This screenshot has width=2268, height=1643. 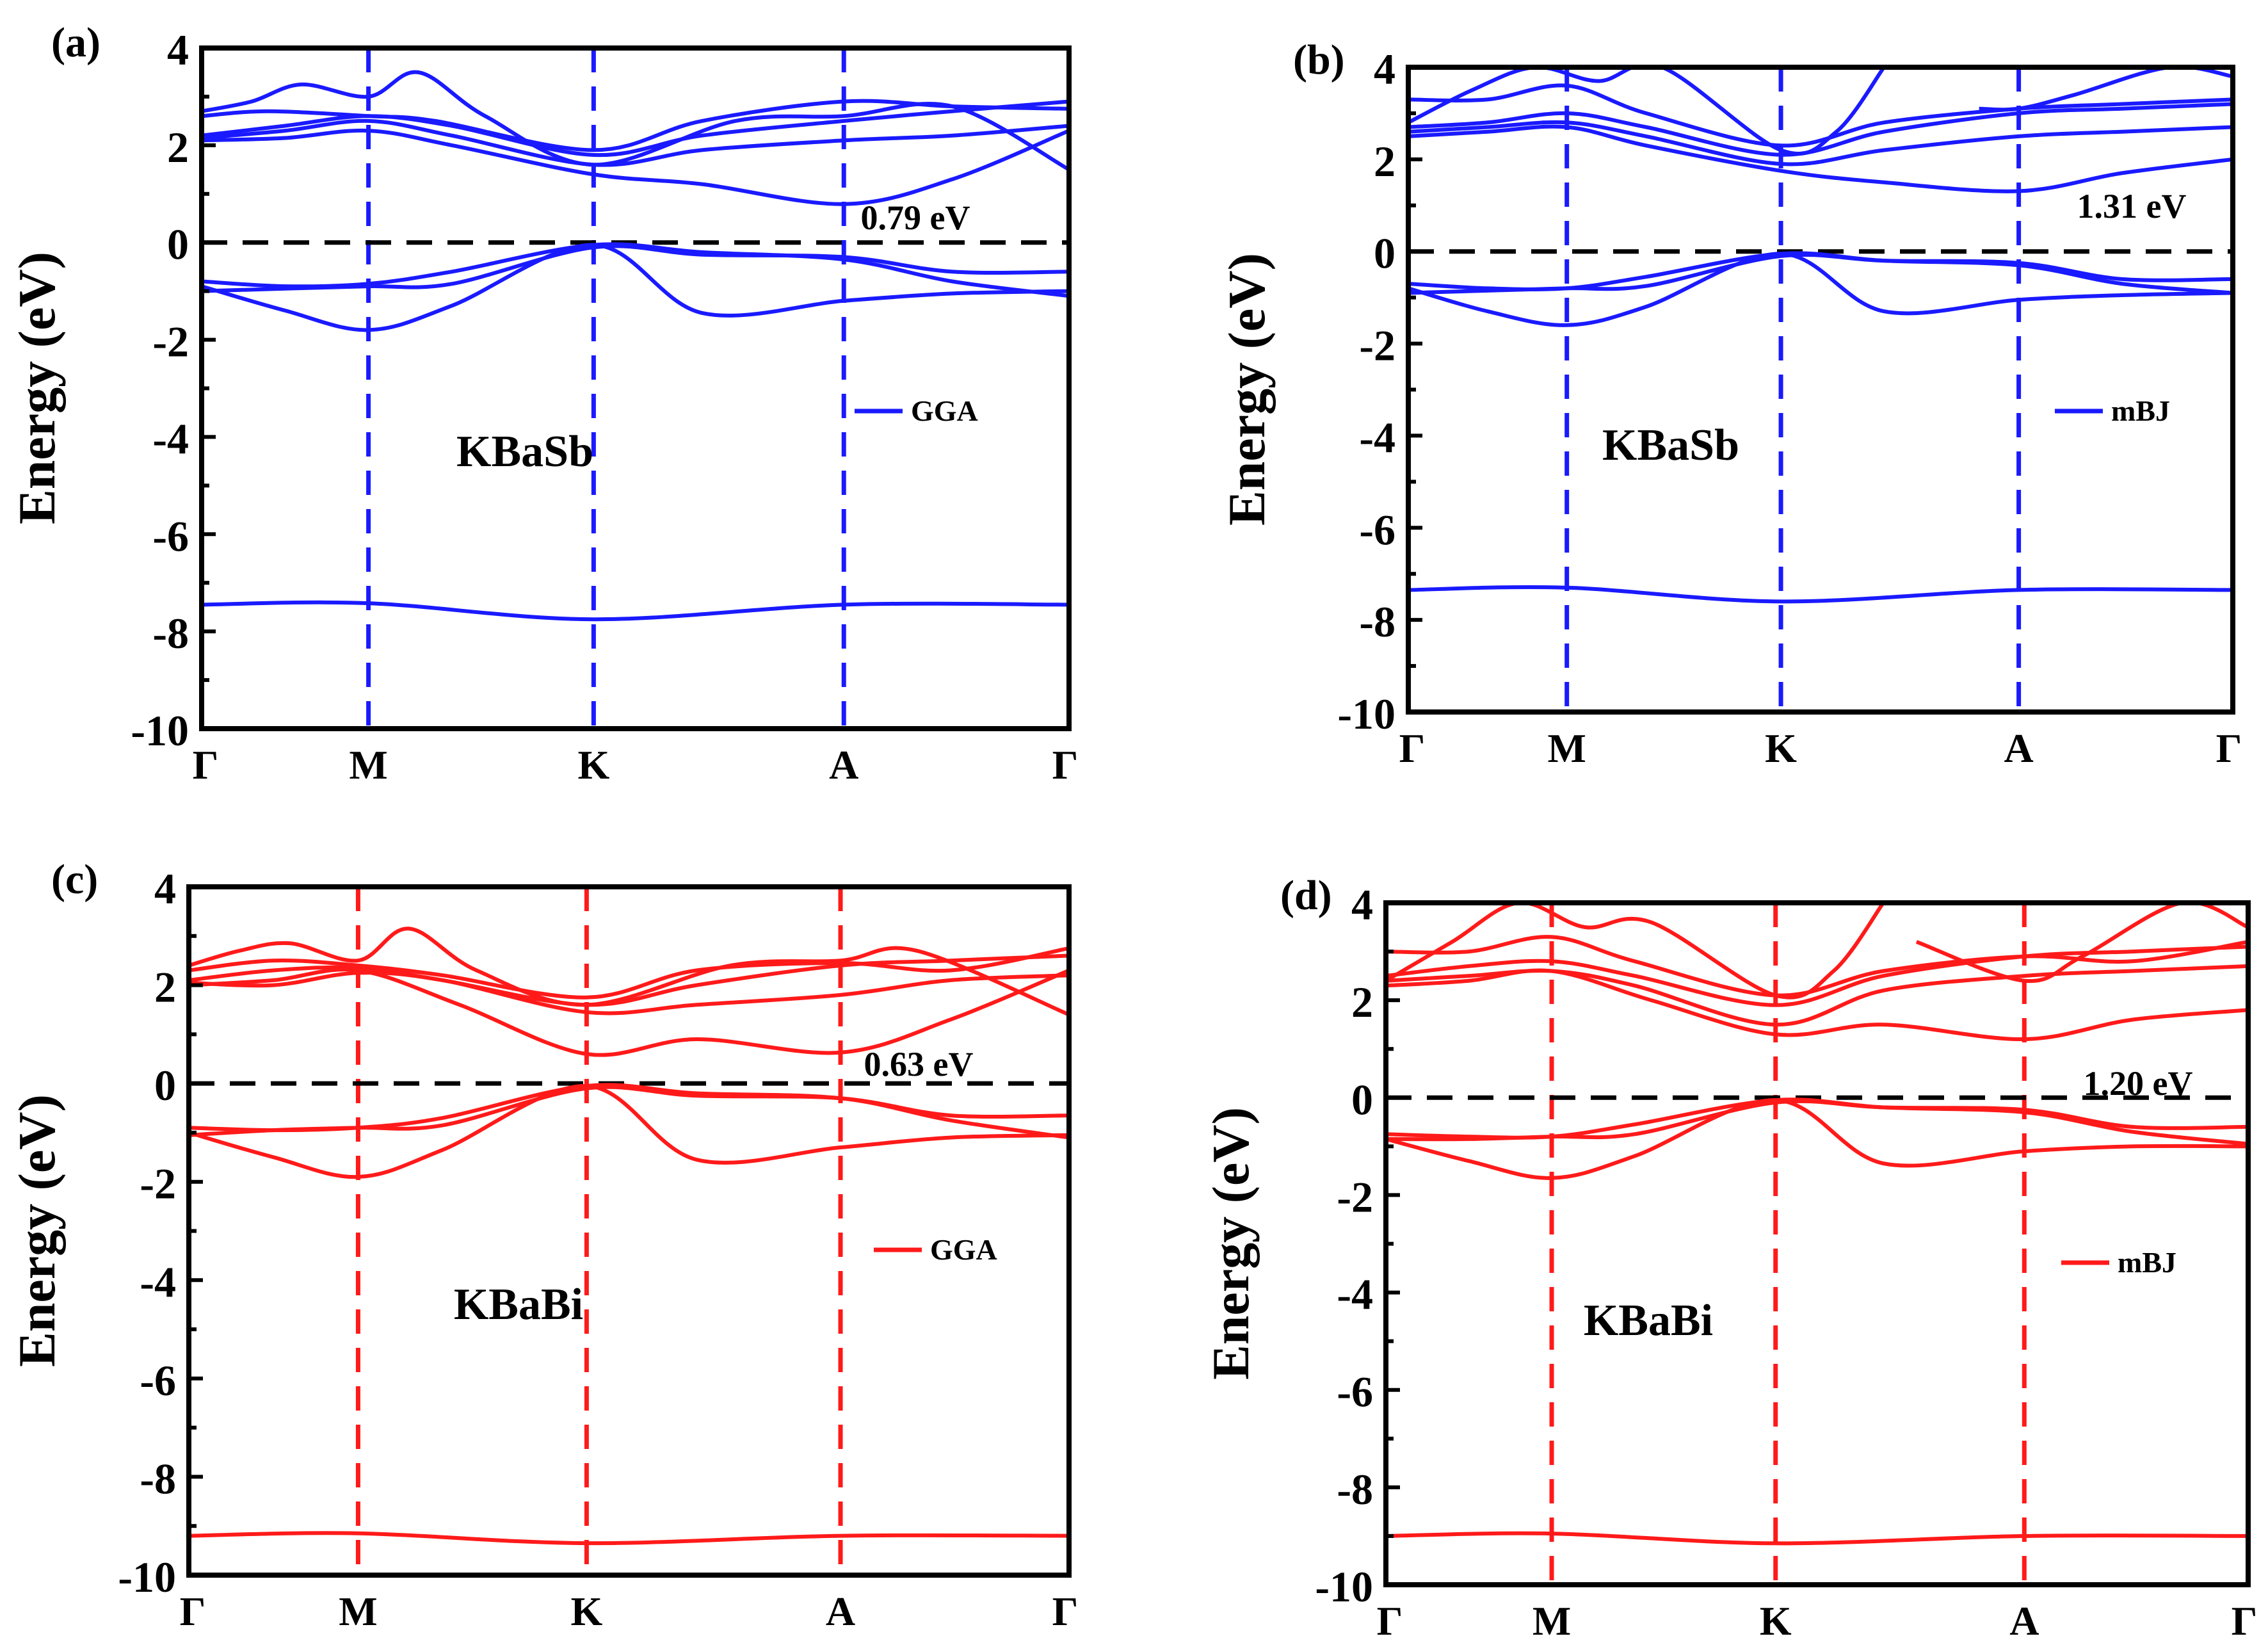 I want to click on material-label: KBaSb, so click(x=524, y=451).